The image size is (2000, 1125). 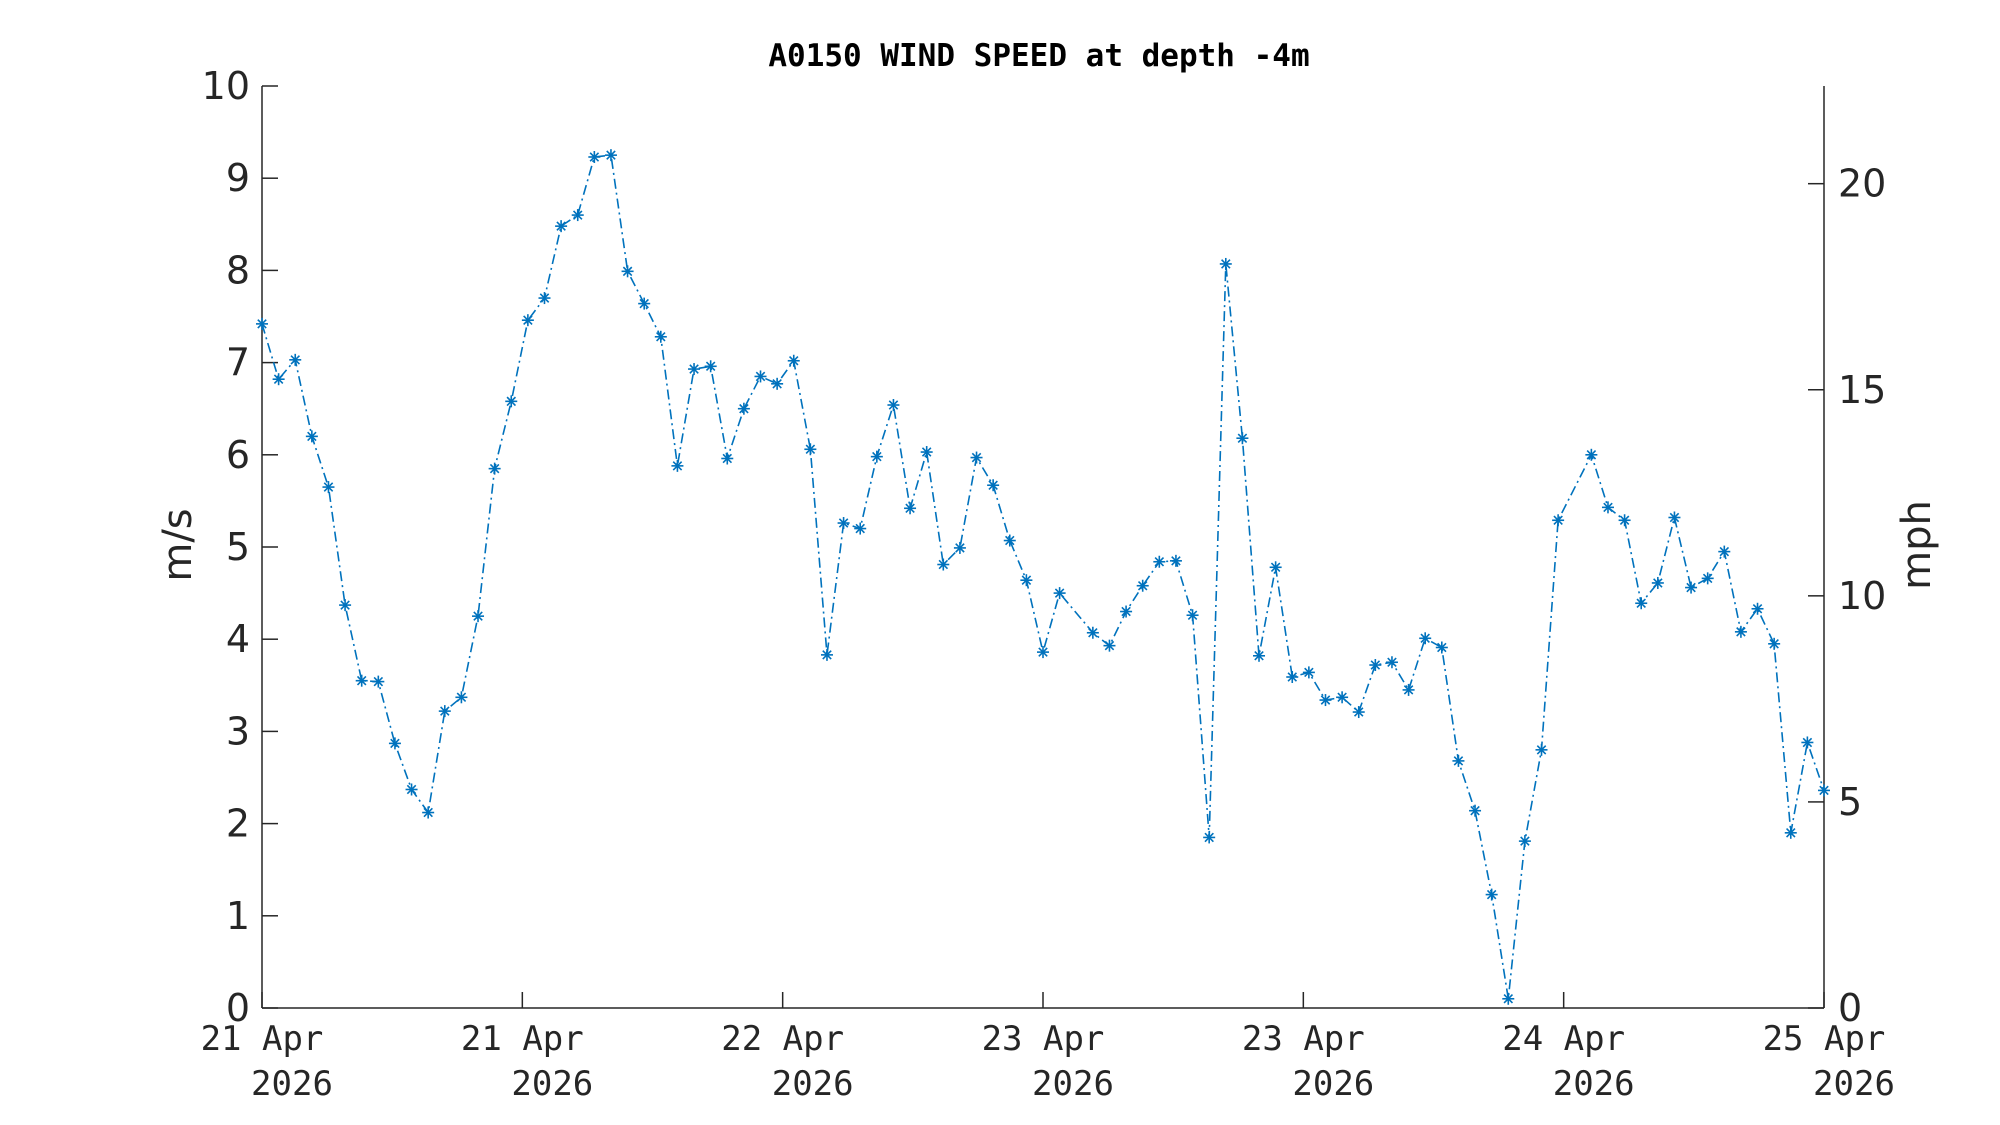 What do you see at coordinates (1038, 56) in the screenshot?
I see `chart-title: A0150 WIND SPEED at depth -4m` at bounding box center [1038, 56].